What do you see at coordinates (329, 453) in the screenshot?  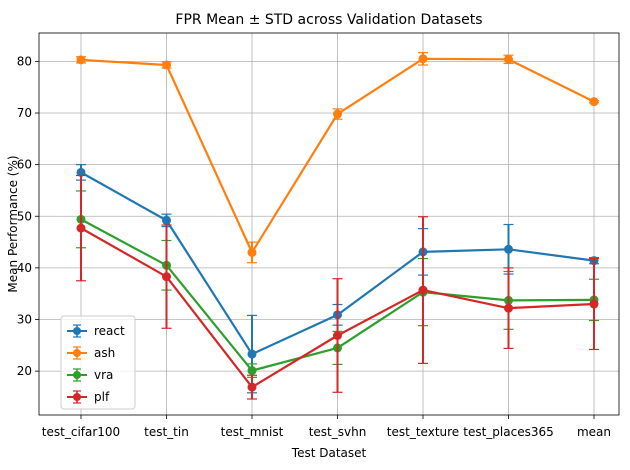 I see `x-axis-label: Test Dataset` at bounding box center [329, 453].